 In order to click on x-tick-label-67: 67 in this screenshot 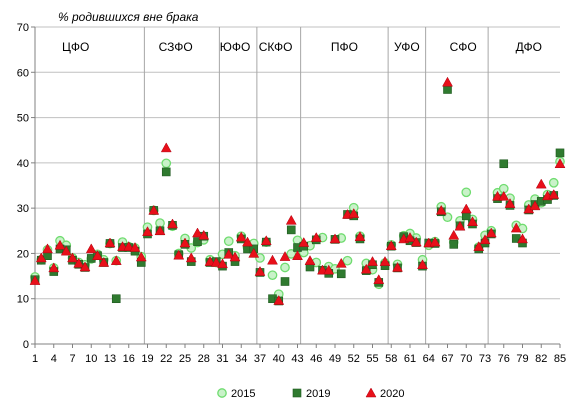, I will do `click(447, 359)`.